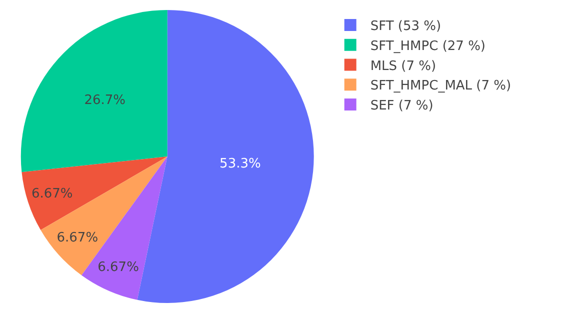  What do you see at coordinates (105, 100) in the screenshot?
I see `data-label: 26.7%` at bounding box center [105, 100].